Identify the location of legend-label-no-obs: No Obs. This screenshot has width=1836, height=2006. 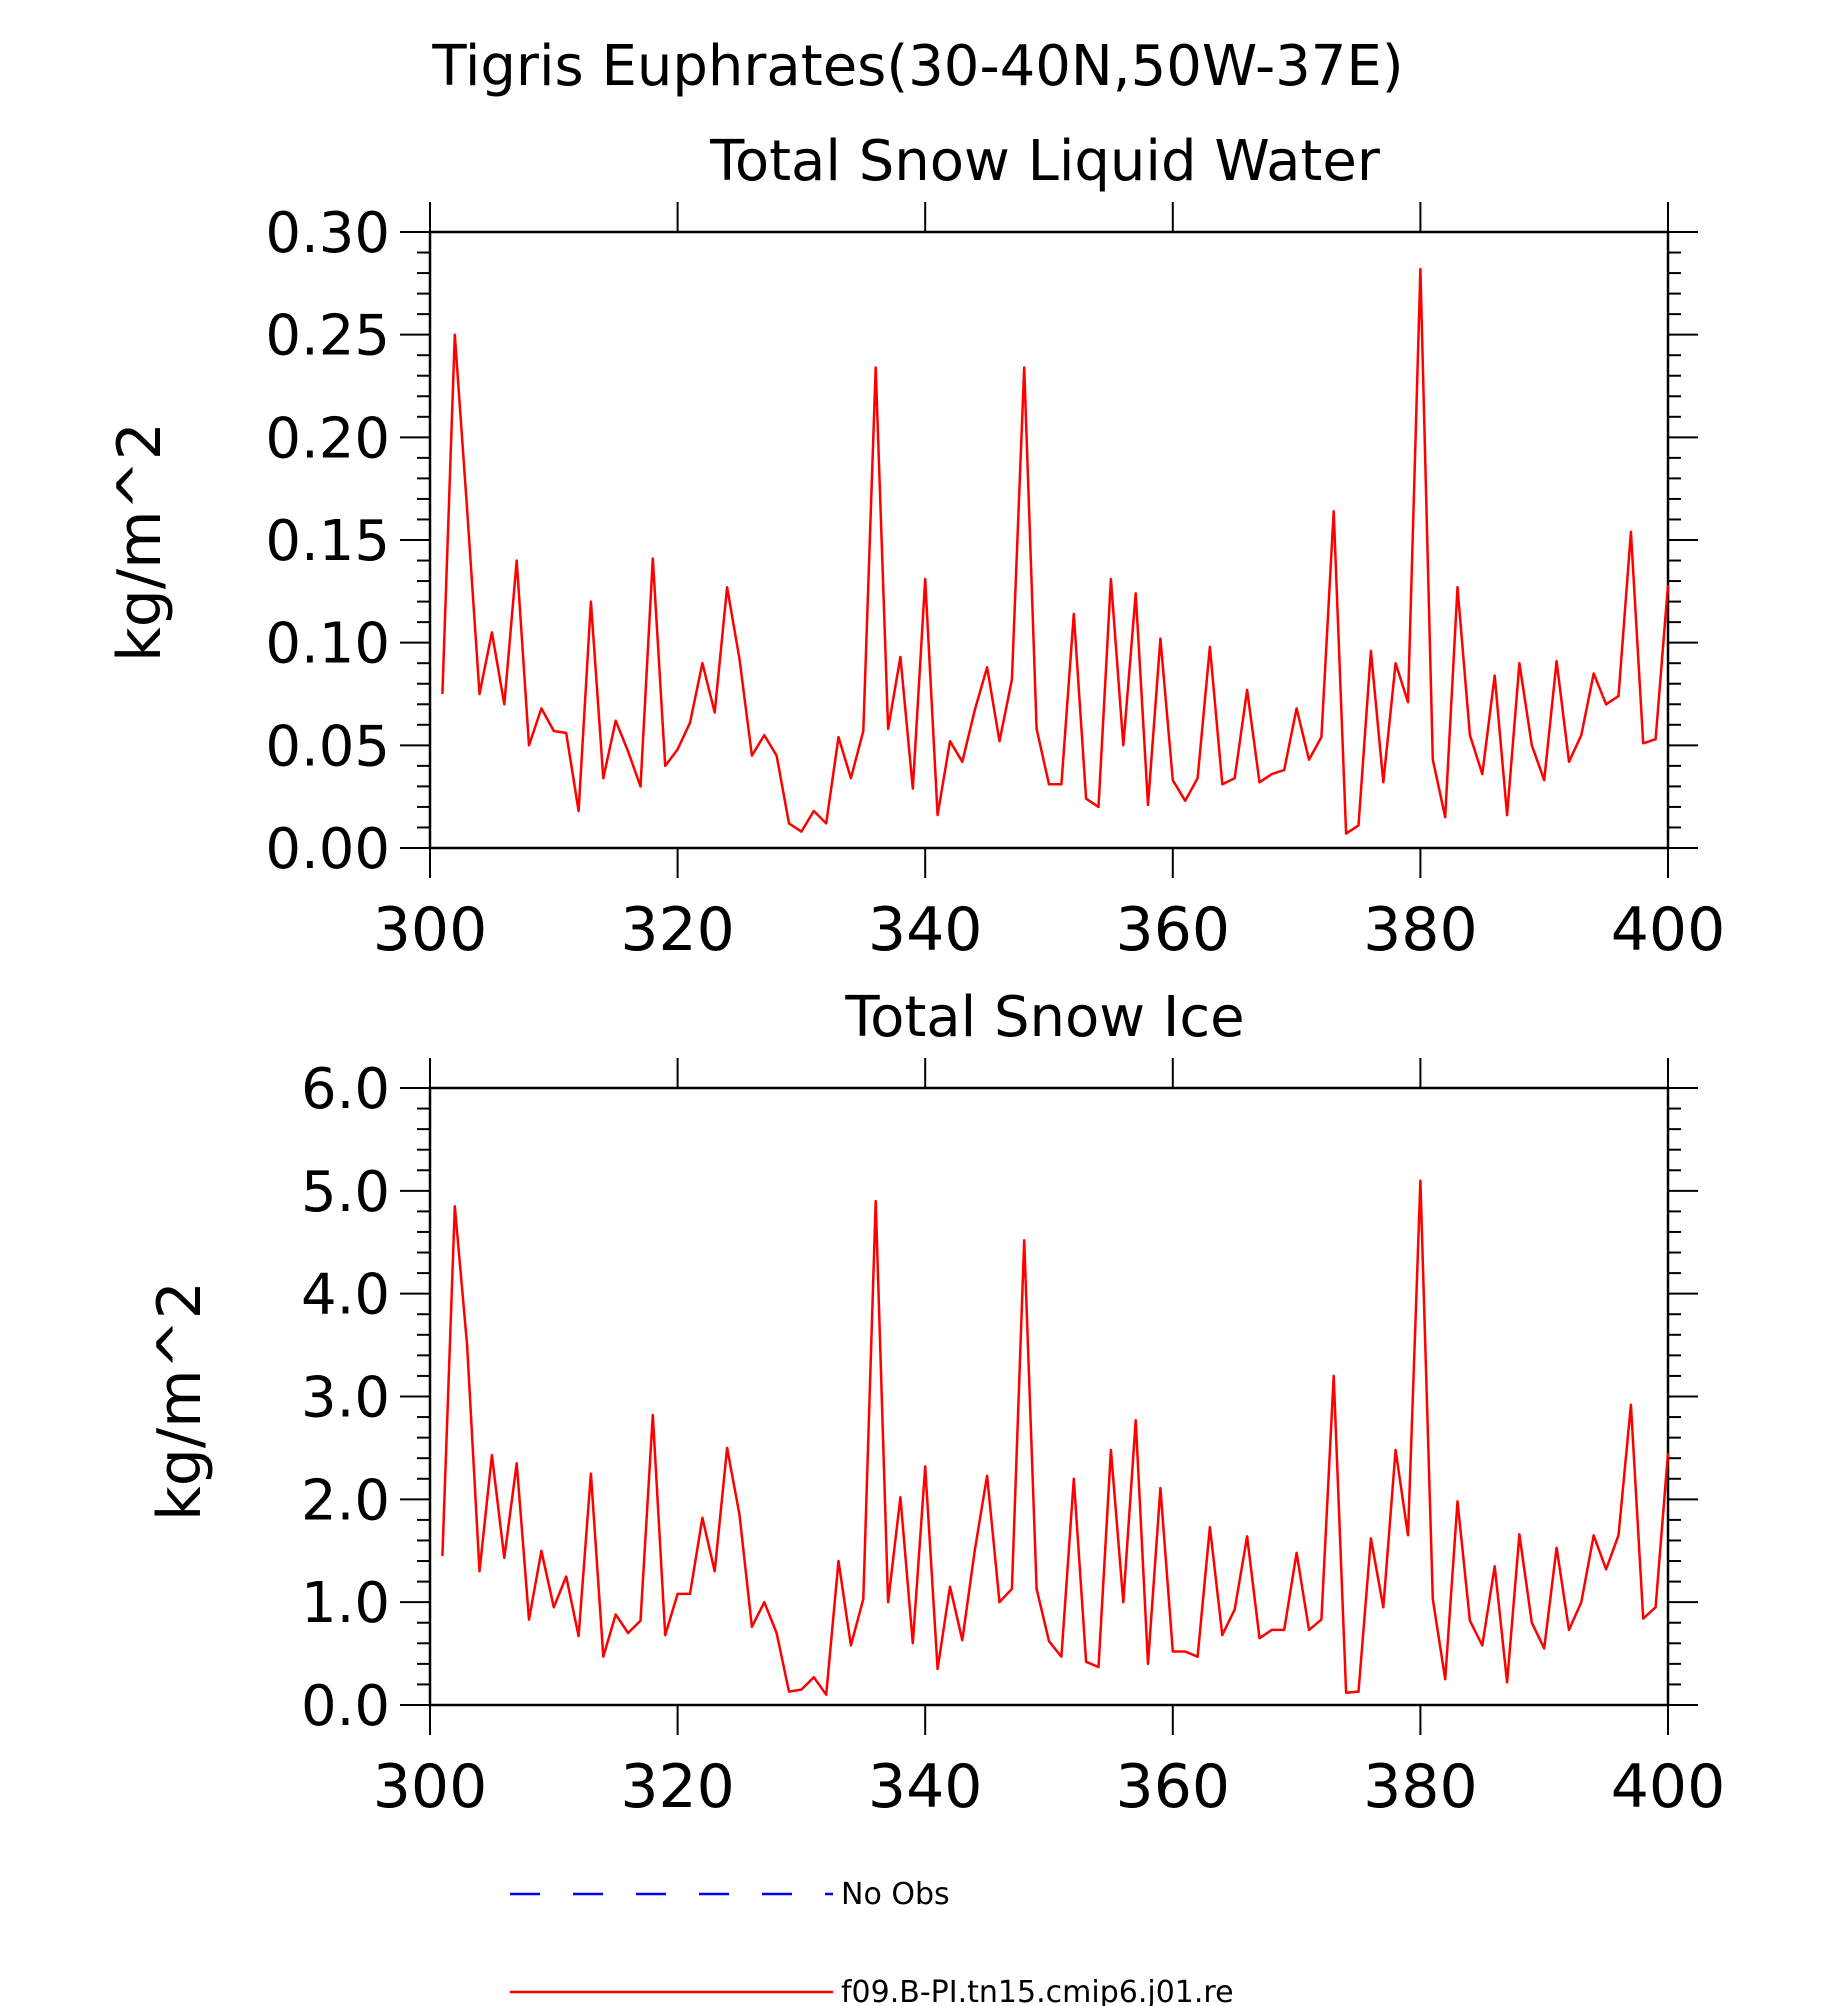
(895, 1894).